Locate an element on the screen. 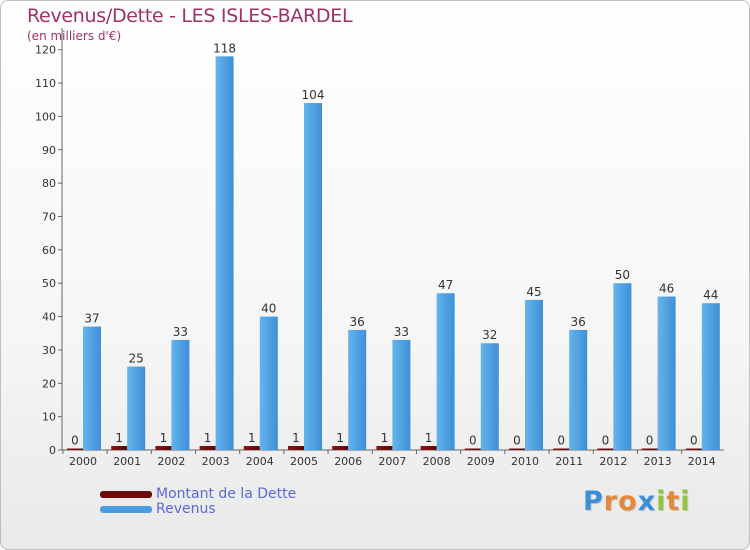  x-tick-label: 2003 is located at coordinates (216, 461).